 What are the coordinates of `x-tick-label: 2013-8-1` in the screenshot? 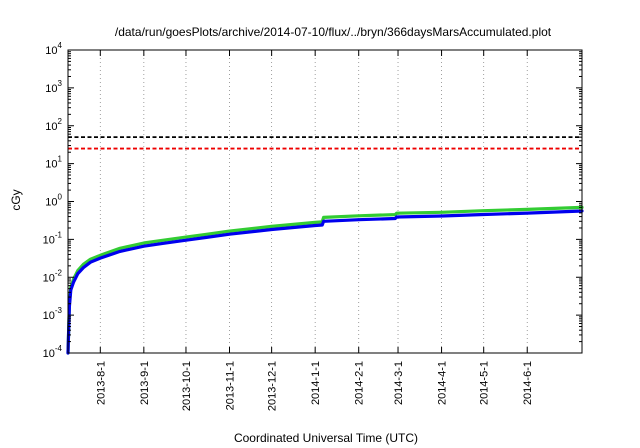 It's located at (101, 383).